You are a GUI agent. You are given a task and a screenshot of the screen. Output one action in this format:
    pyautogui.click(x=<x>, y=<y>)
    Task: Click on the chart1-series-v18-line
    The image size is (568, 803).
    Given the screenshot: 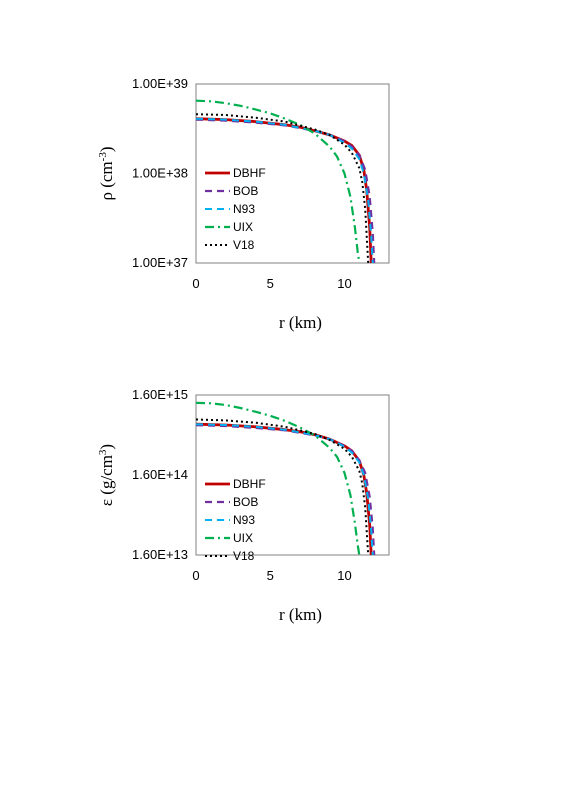 What is the action you would take?
    pyautogui.click(x=283, y=188)
    